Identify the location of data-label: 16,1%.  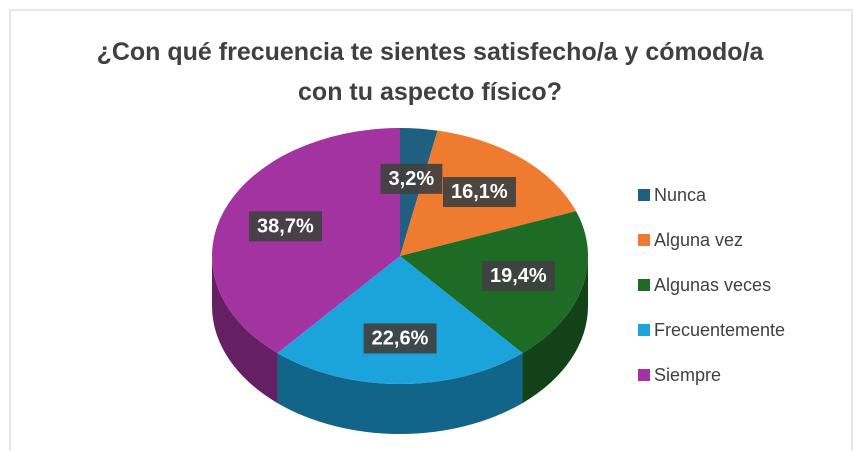
(479, 192).